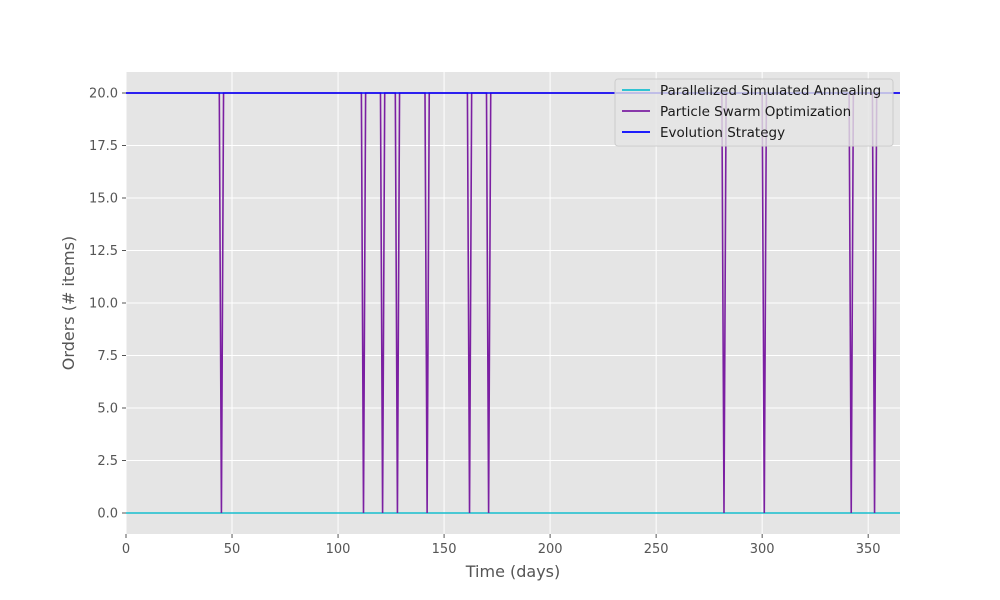 The height and width of the screenshot is (600, 1000). I want to click on legend-label-2: Particle Swarm Optimization, so click(755, 112).